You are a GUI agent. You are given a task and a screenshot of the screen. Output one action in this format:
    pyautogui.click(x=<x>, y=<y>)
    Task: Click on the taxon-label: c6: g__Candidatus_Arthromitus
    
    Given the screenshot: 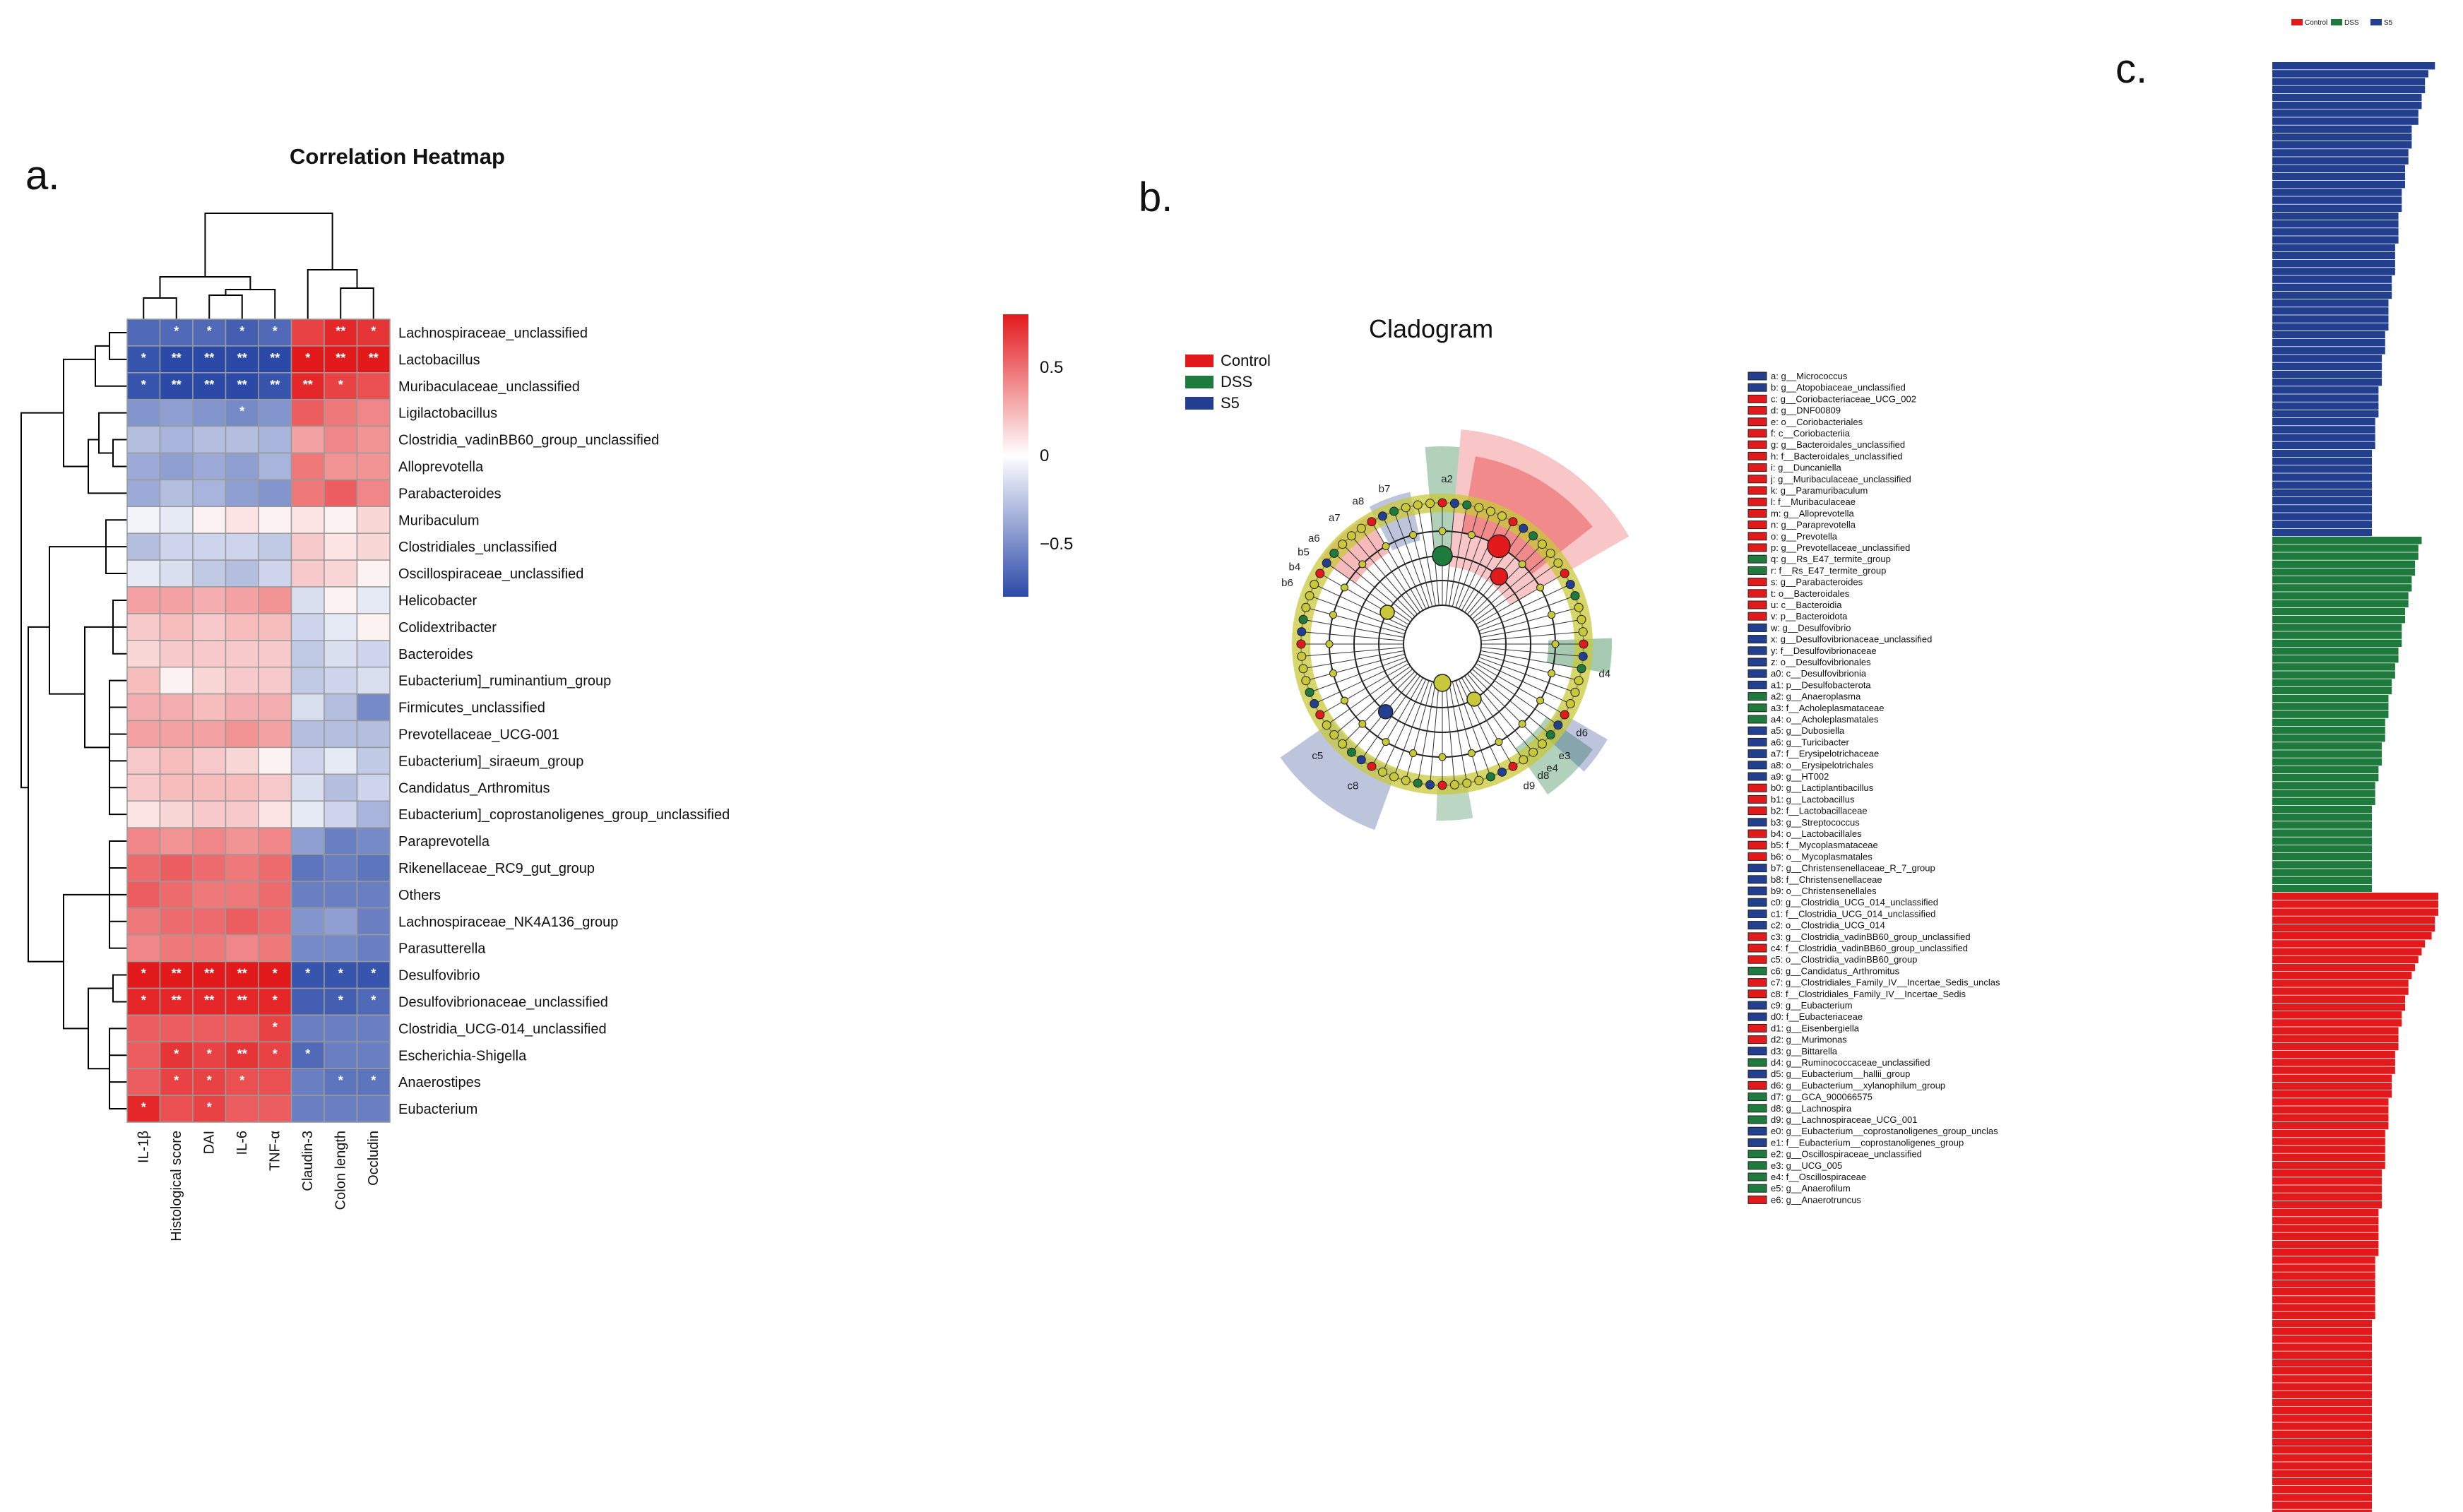 What is the action you would take?
    pyautogui.click(x=1835, y=971)
    